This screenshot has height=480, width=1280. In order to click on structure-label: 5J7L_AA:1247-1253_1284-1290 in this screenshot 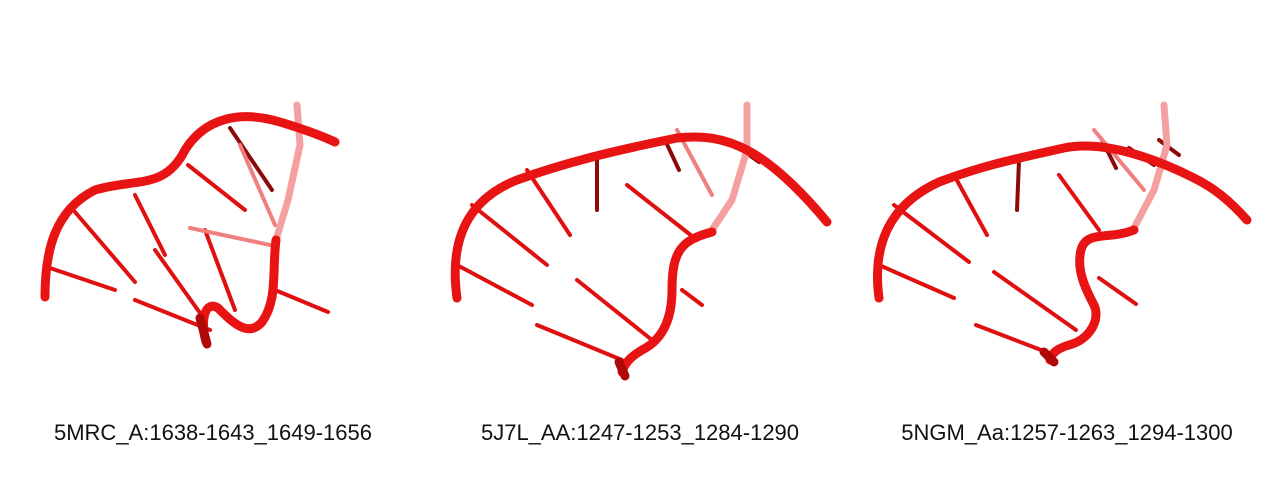, I will do `click(640, 432)`.